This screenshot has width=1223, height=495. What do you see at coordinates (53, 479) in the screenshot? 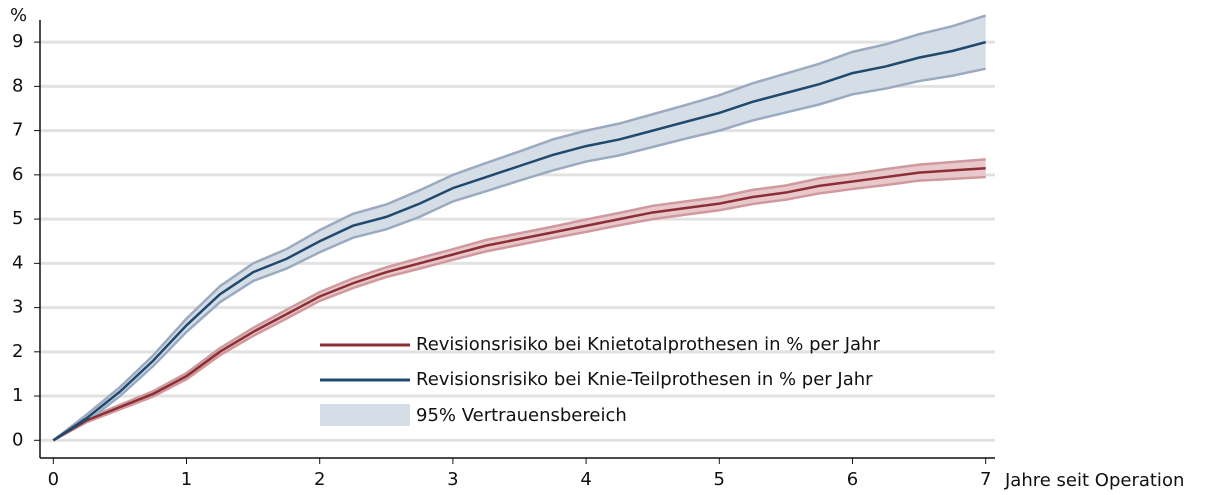
I see `x-tick-label: 0` at bounding box center [53, 479].